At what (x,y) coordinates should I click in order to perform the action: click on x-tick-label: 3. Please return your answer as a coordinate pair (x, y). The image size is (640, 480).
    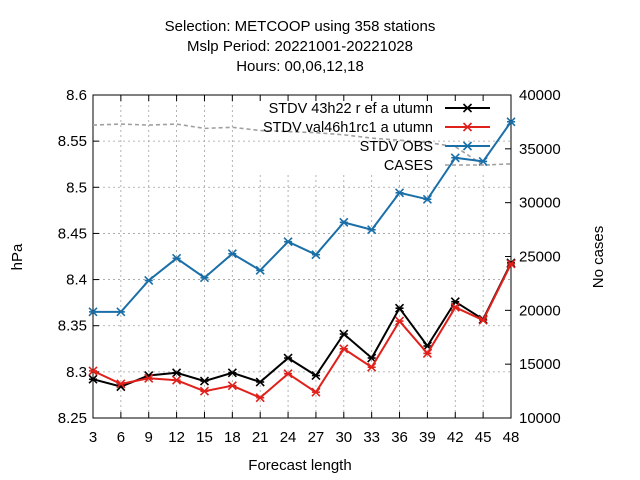
    Looking at the image, I should click on (93, 437).